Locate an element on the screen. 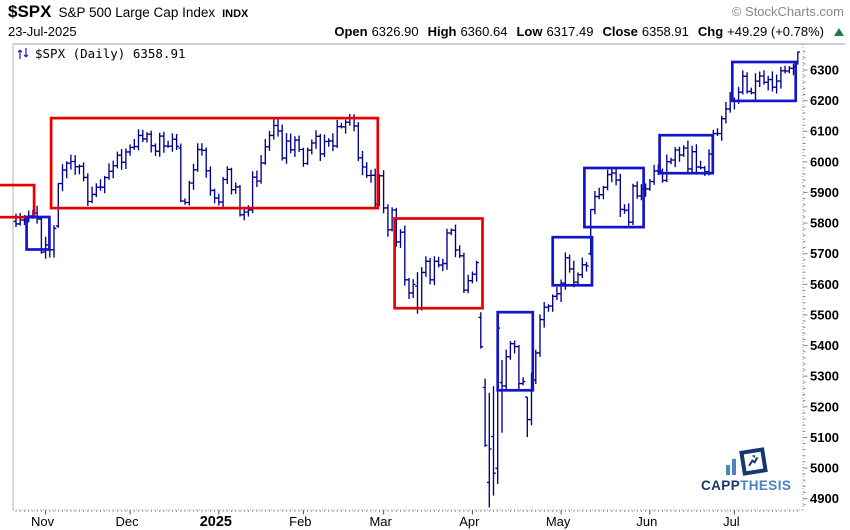  y-axis-label: 6100 is located at coordinates (824, 131).